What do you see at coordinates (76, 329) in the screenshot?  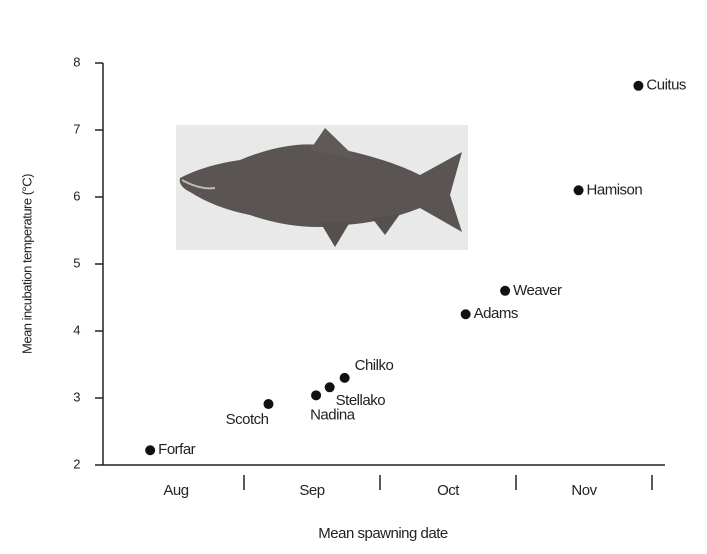 I see `y-tick-label: 4` at bounding box center [76, 329].